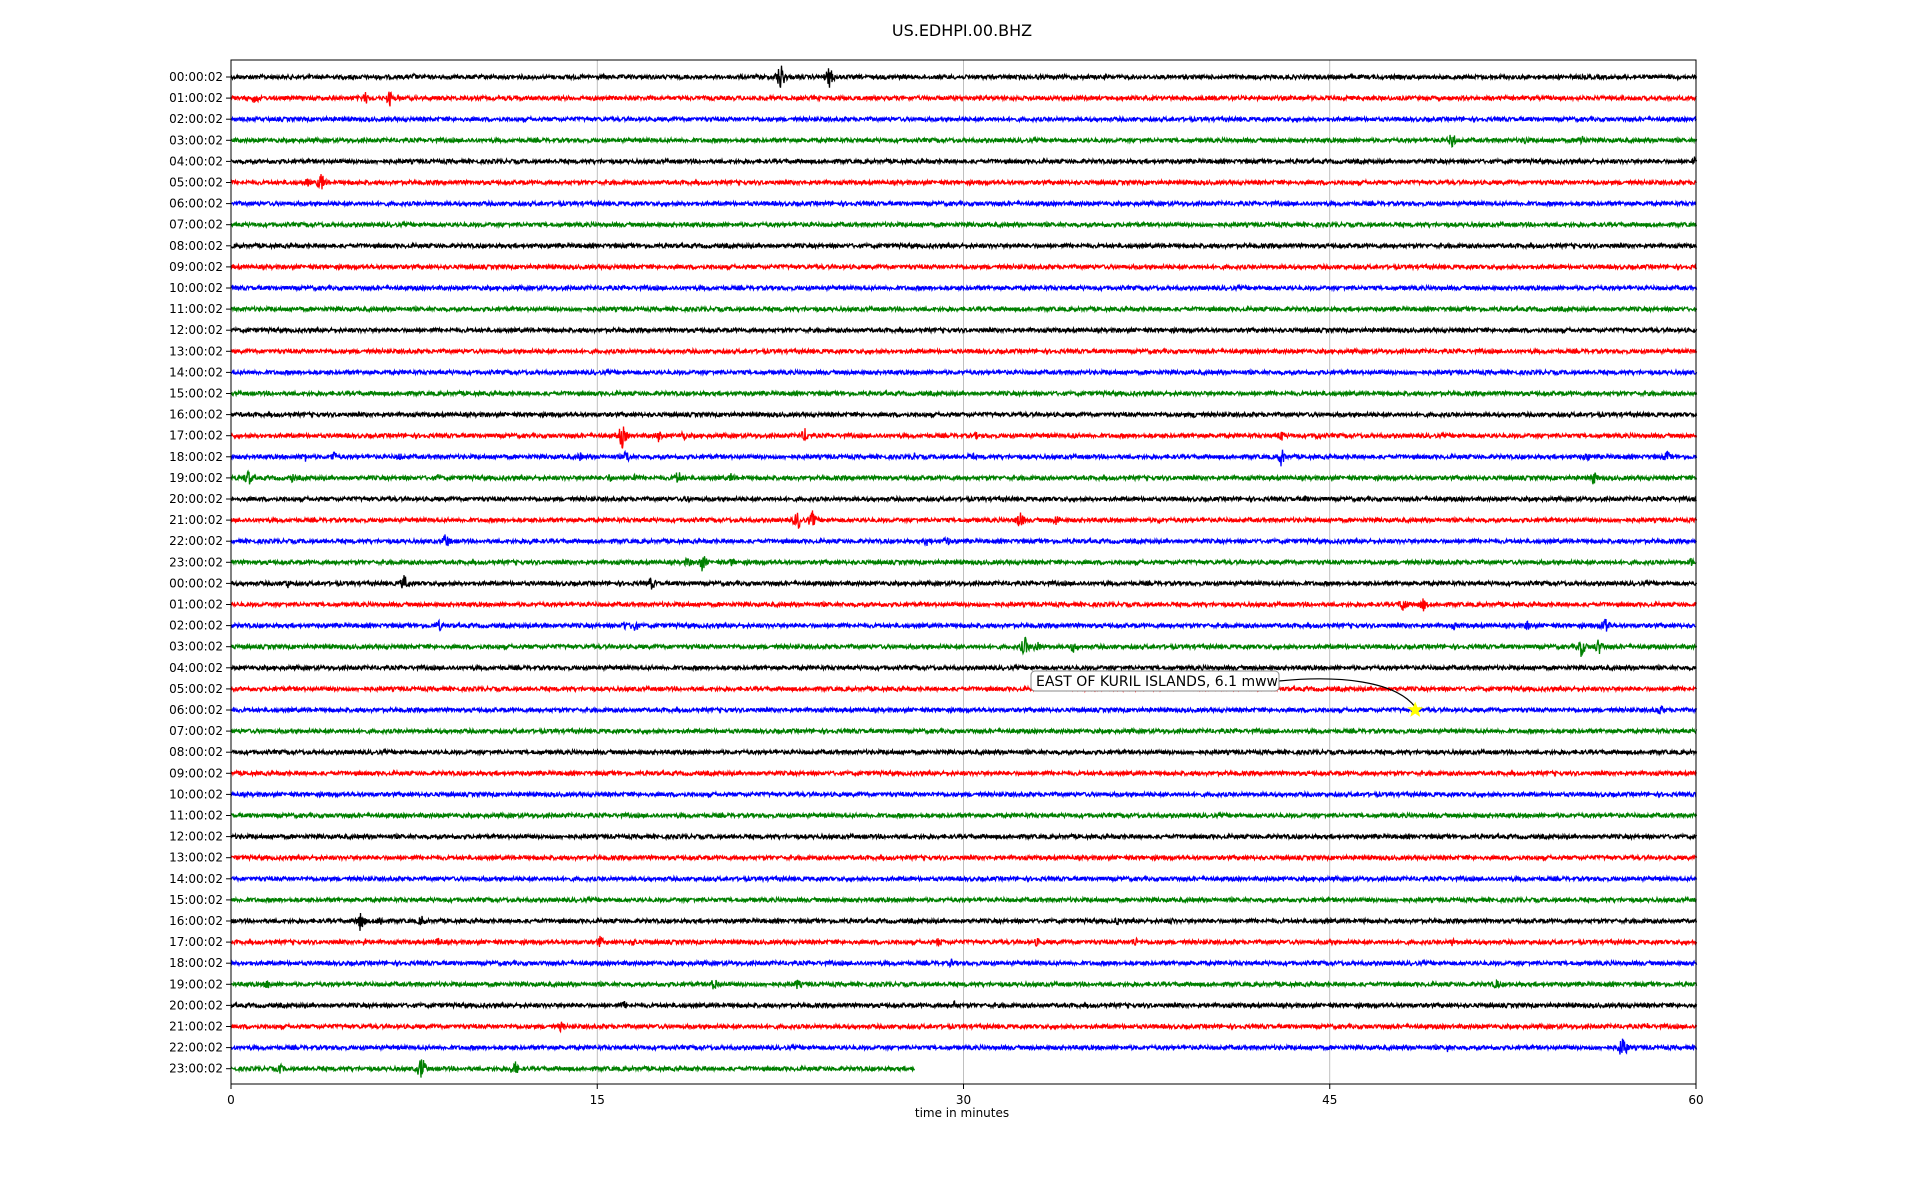 Image resolution: width=1920 pixels, height=1200 pixels. Describe the element at coordinates (196, 1069) in the screenshot. I see `row-time-label: 23:00:02` at that location.